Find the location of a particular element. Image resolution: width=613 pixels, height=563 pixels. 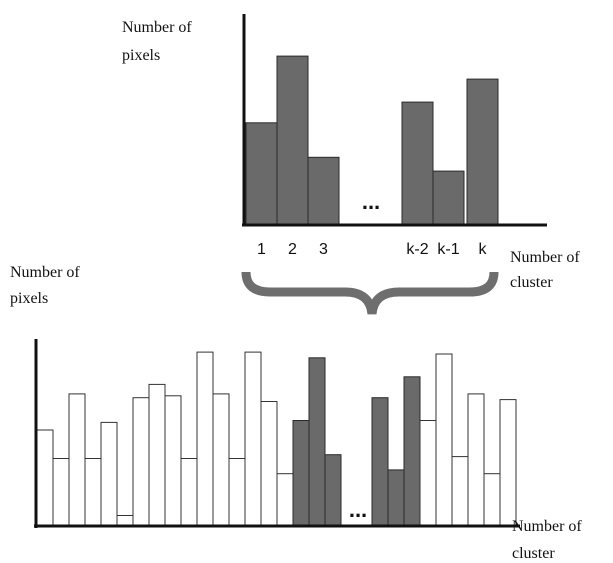

top-tick-label-2: 2 is located at coordinates (292, 249).